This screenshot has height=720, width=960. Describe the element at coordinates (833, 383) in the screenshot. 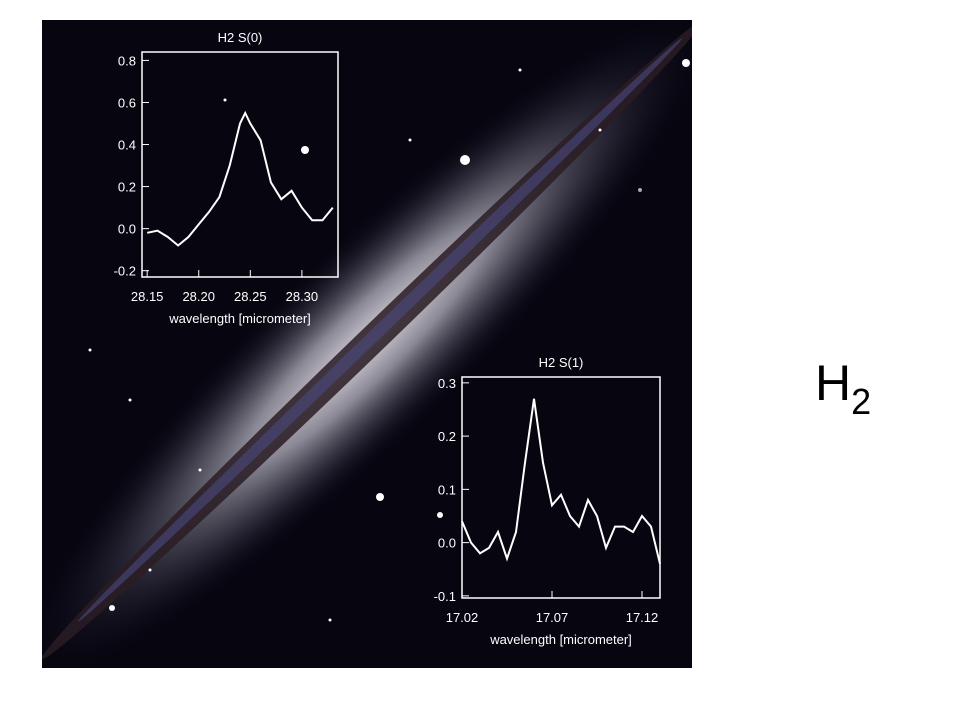

I see `label-text: H` at that location.